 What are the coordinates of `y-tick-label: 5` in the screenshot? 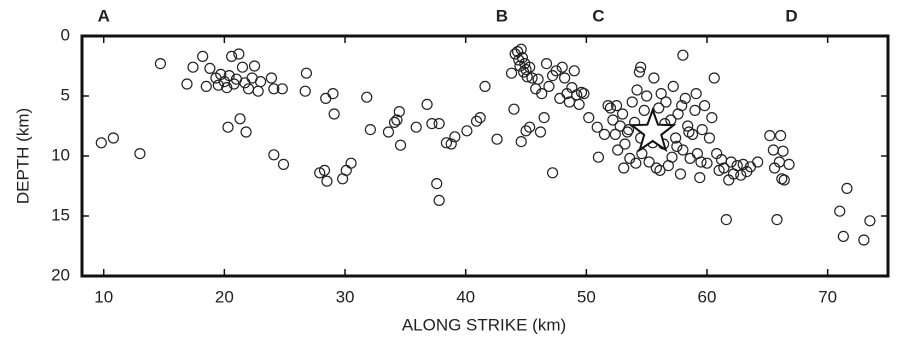 It's located at (65, 94).